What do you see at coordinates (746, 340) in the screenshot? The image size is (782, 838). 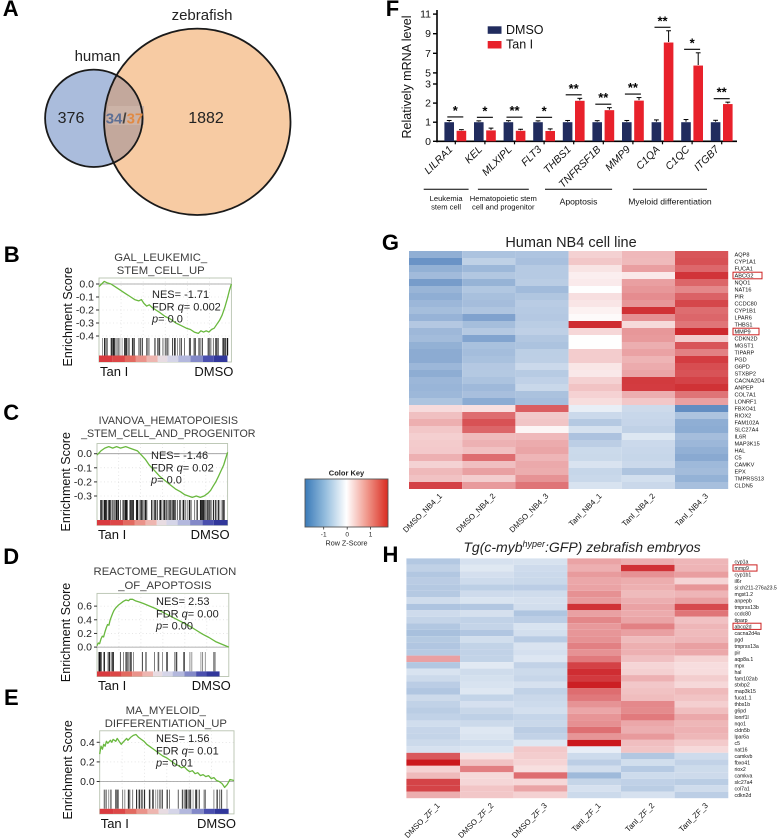 I see `svg-text: CDKN2D` at bounding box center [746, 340].